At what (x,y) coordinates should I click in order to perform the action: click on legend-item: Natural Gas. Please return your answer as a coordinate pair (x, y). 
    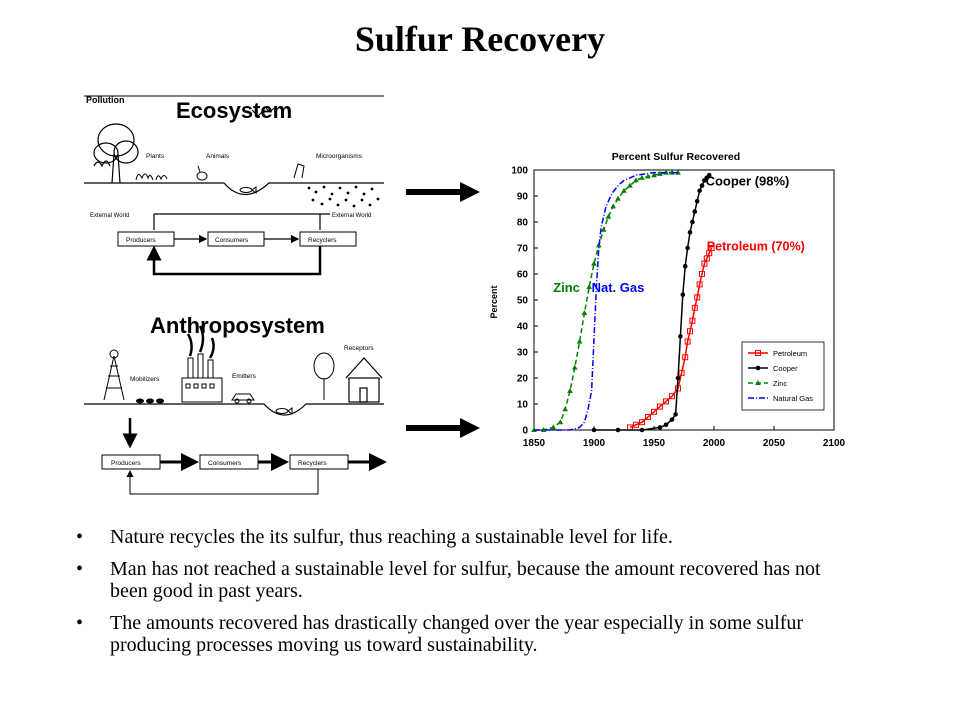
    Looking at the image, I should click on (780, 398).